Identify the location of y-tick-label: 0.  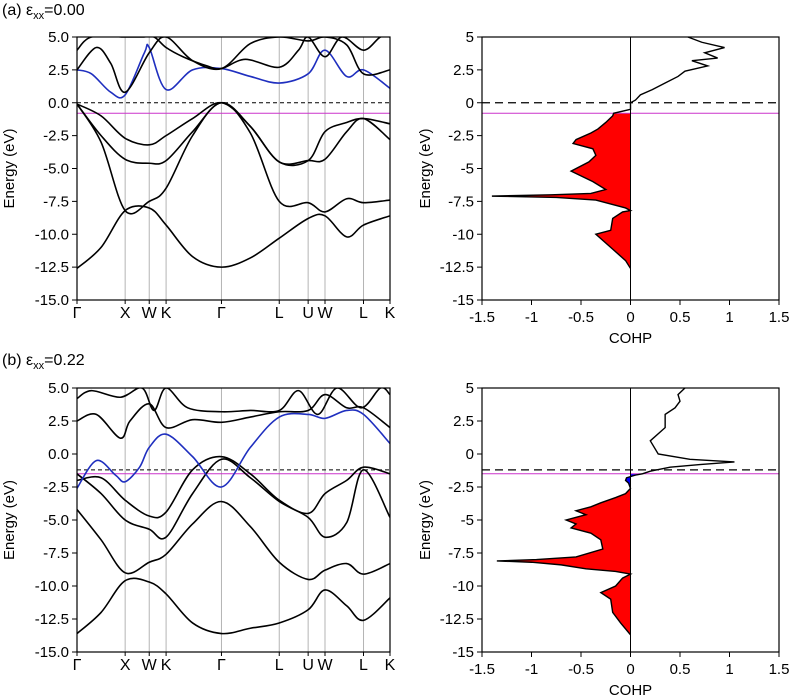
(470, 454).